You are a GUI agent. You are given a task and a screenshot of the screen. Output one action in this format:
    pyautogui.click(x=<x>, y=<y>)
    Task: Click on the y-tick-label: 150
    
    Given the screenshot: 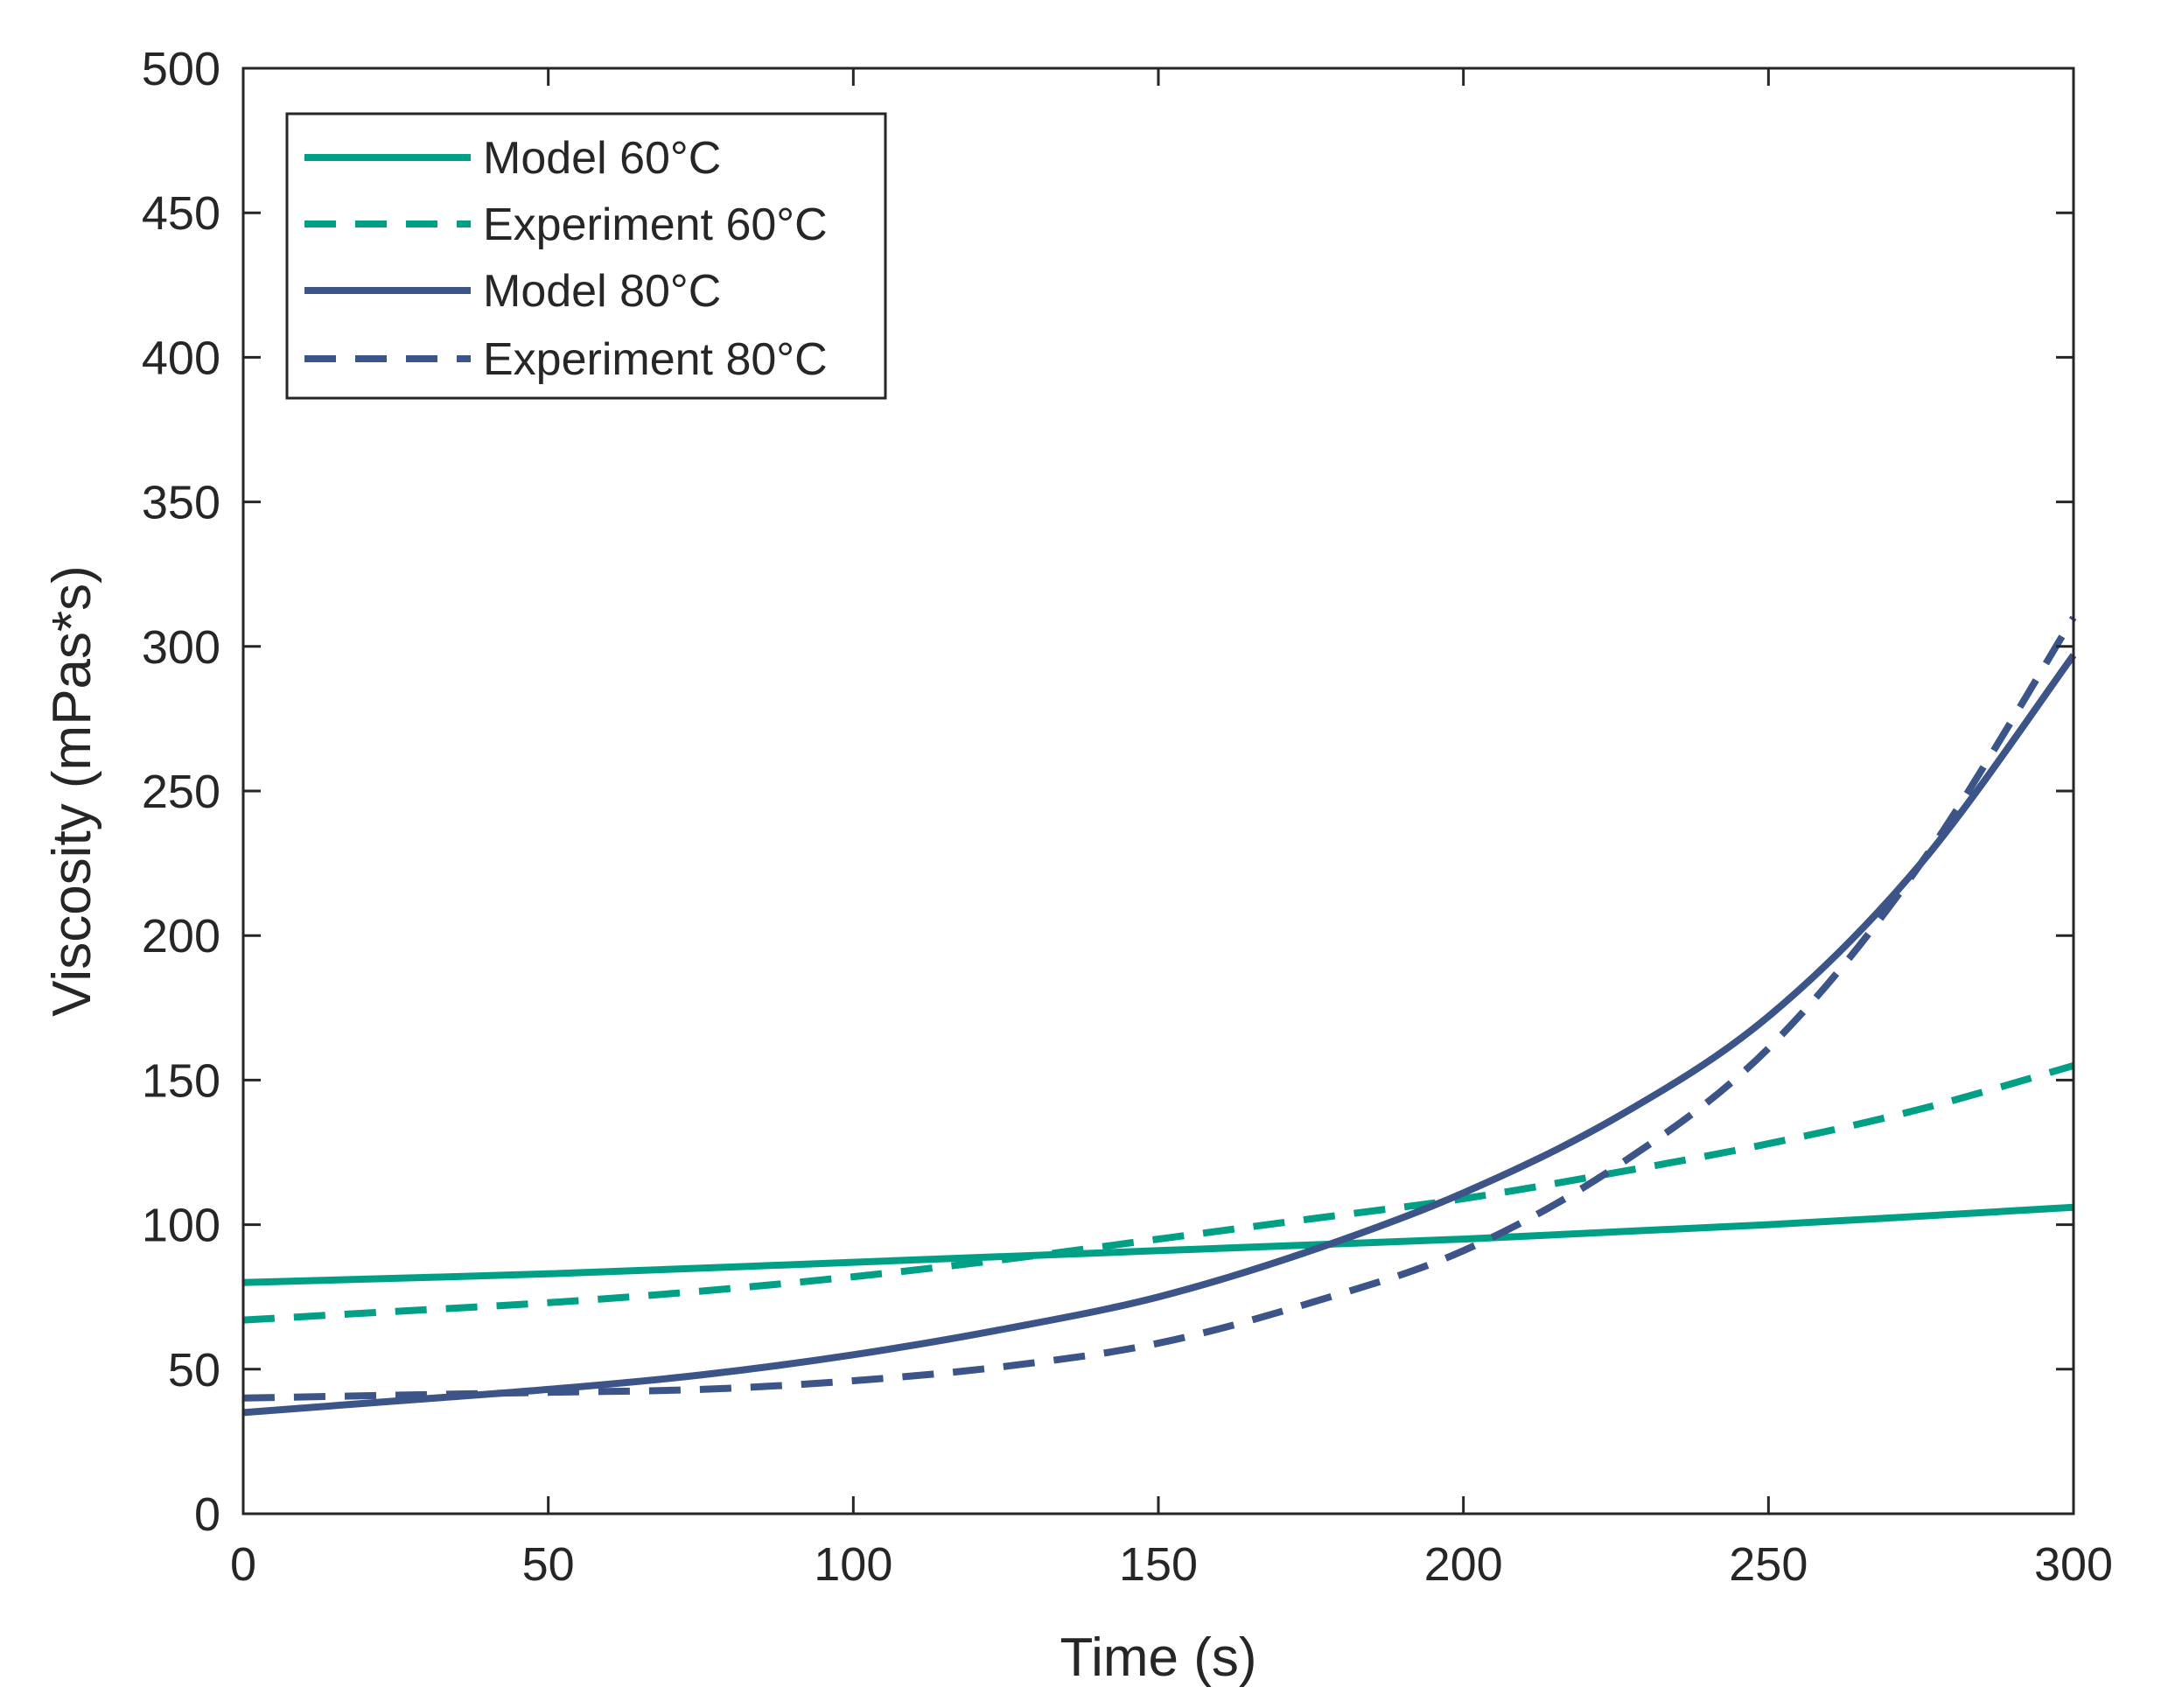 What is the action you would take?
    pyautogui.click(x=181, y=1080)
    